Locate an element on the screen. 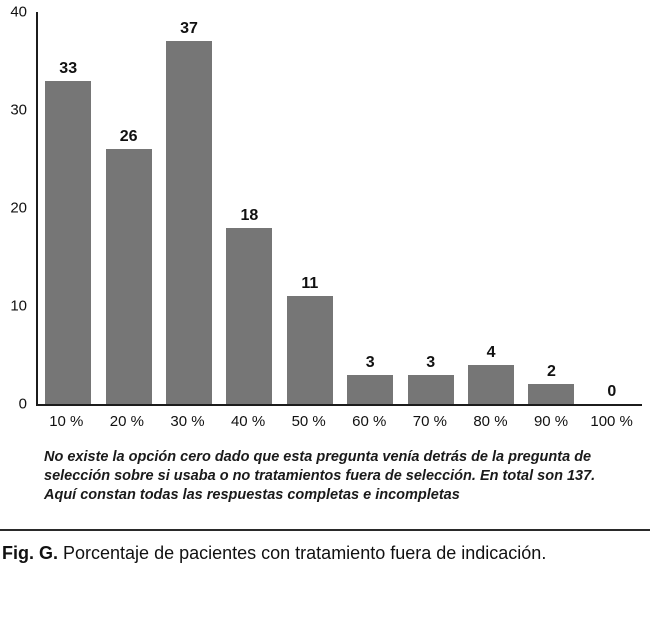  x-tick-label: 30 % is located at coordinates (187, 421).